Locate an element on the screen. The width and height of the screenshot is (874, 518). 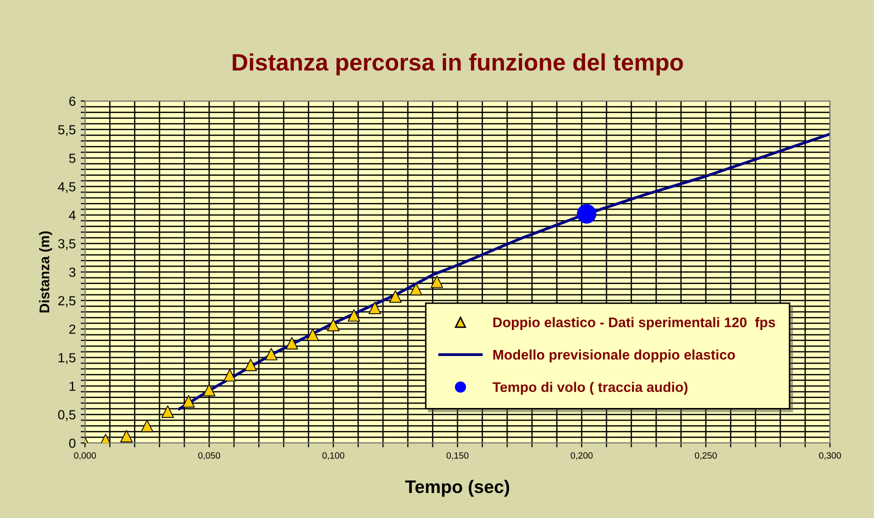
x-tick-label: 0,000 is located at coordinates (85, 456).